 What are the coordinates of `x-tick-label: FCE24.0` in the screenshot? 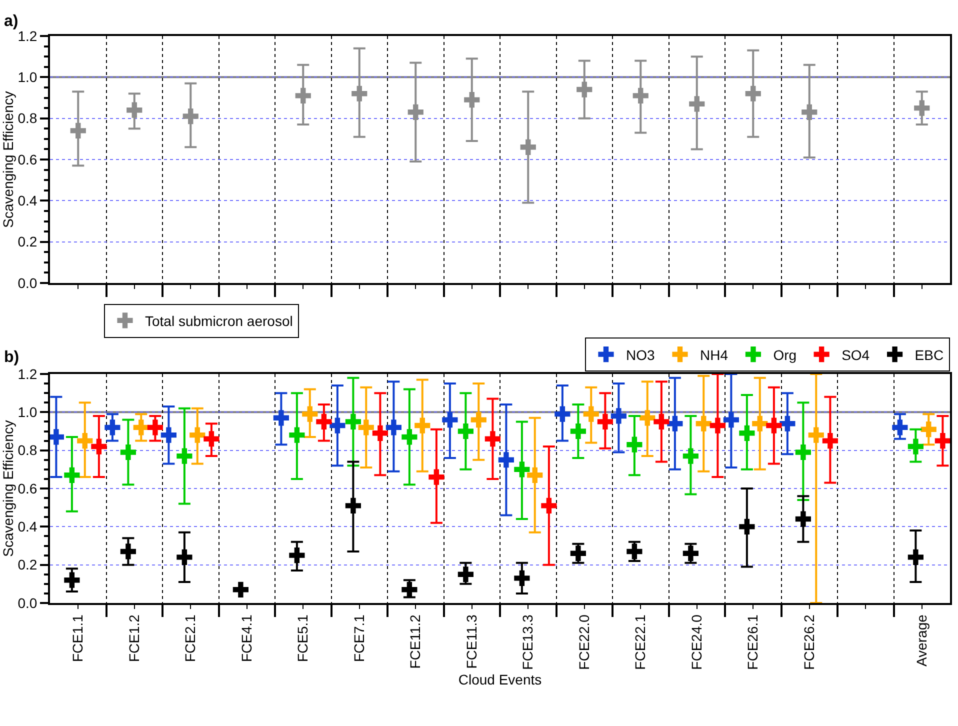 It's located at (696, 642).